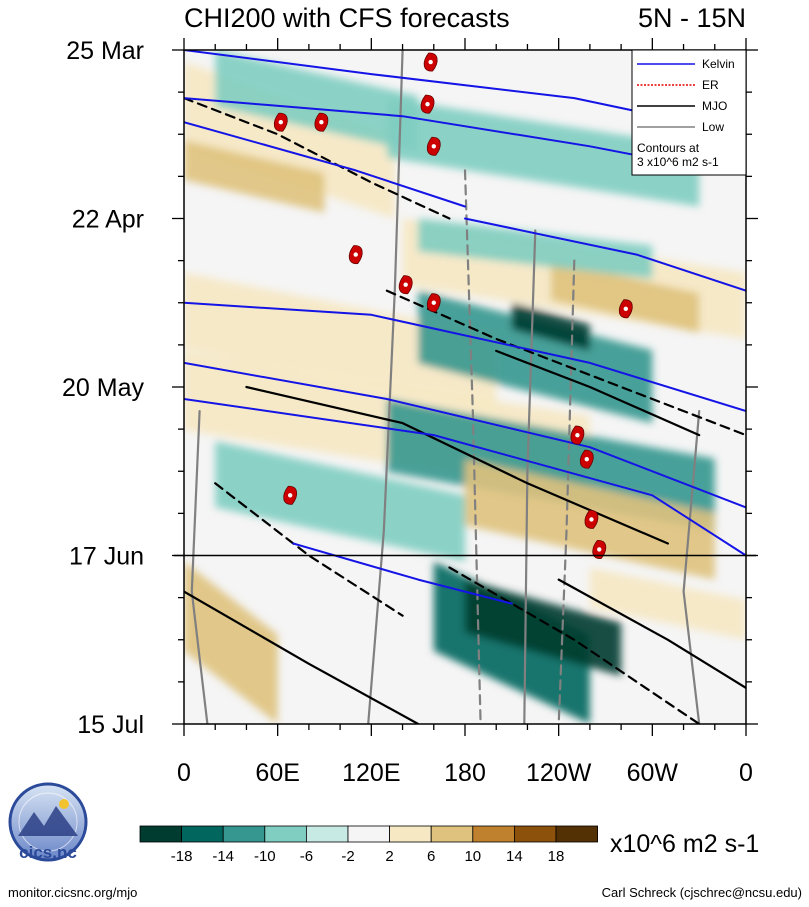 Image resolution: width=809 pixels, height=907 pixels. What do you see at coordinates (347, 856) in the screenshot?
I see `colorbar-label-4: -2` at bounding box center [347, 856].